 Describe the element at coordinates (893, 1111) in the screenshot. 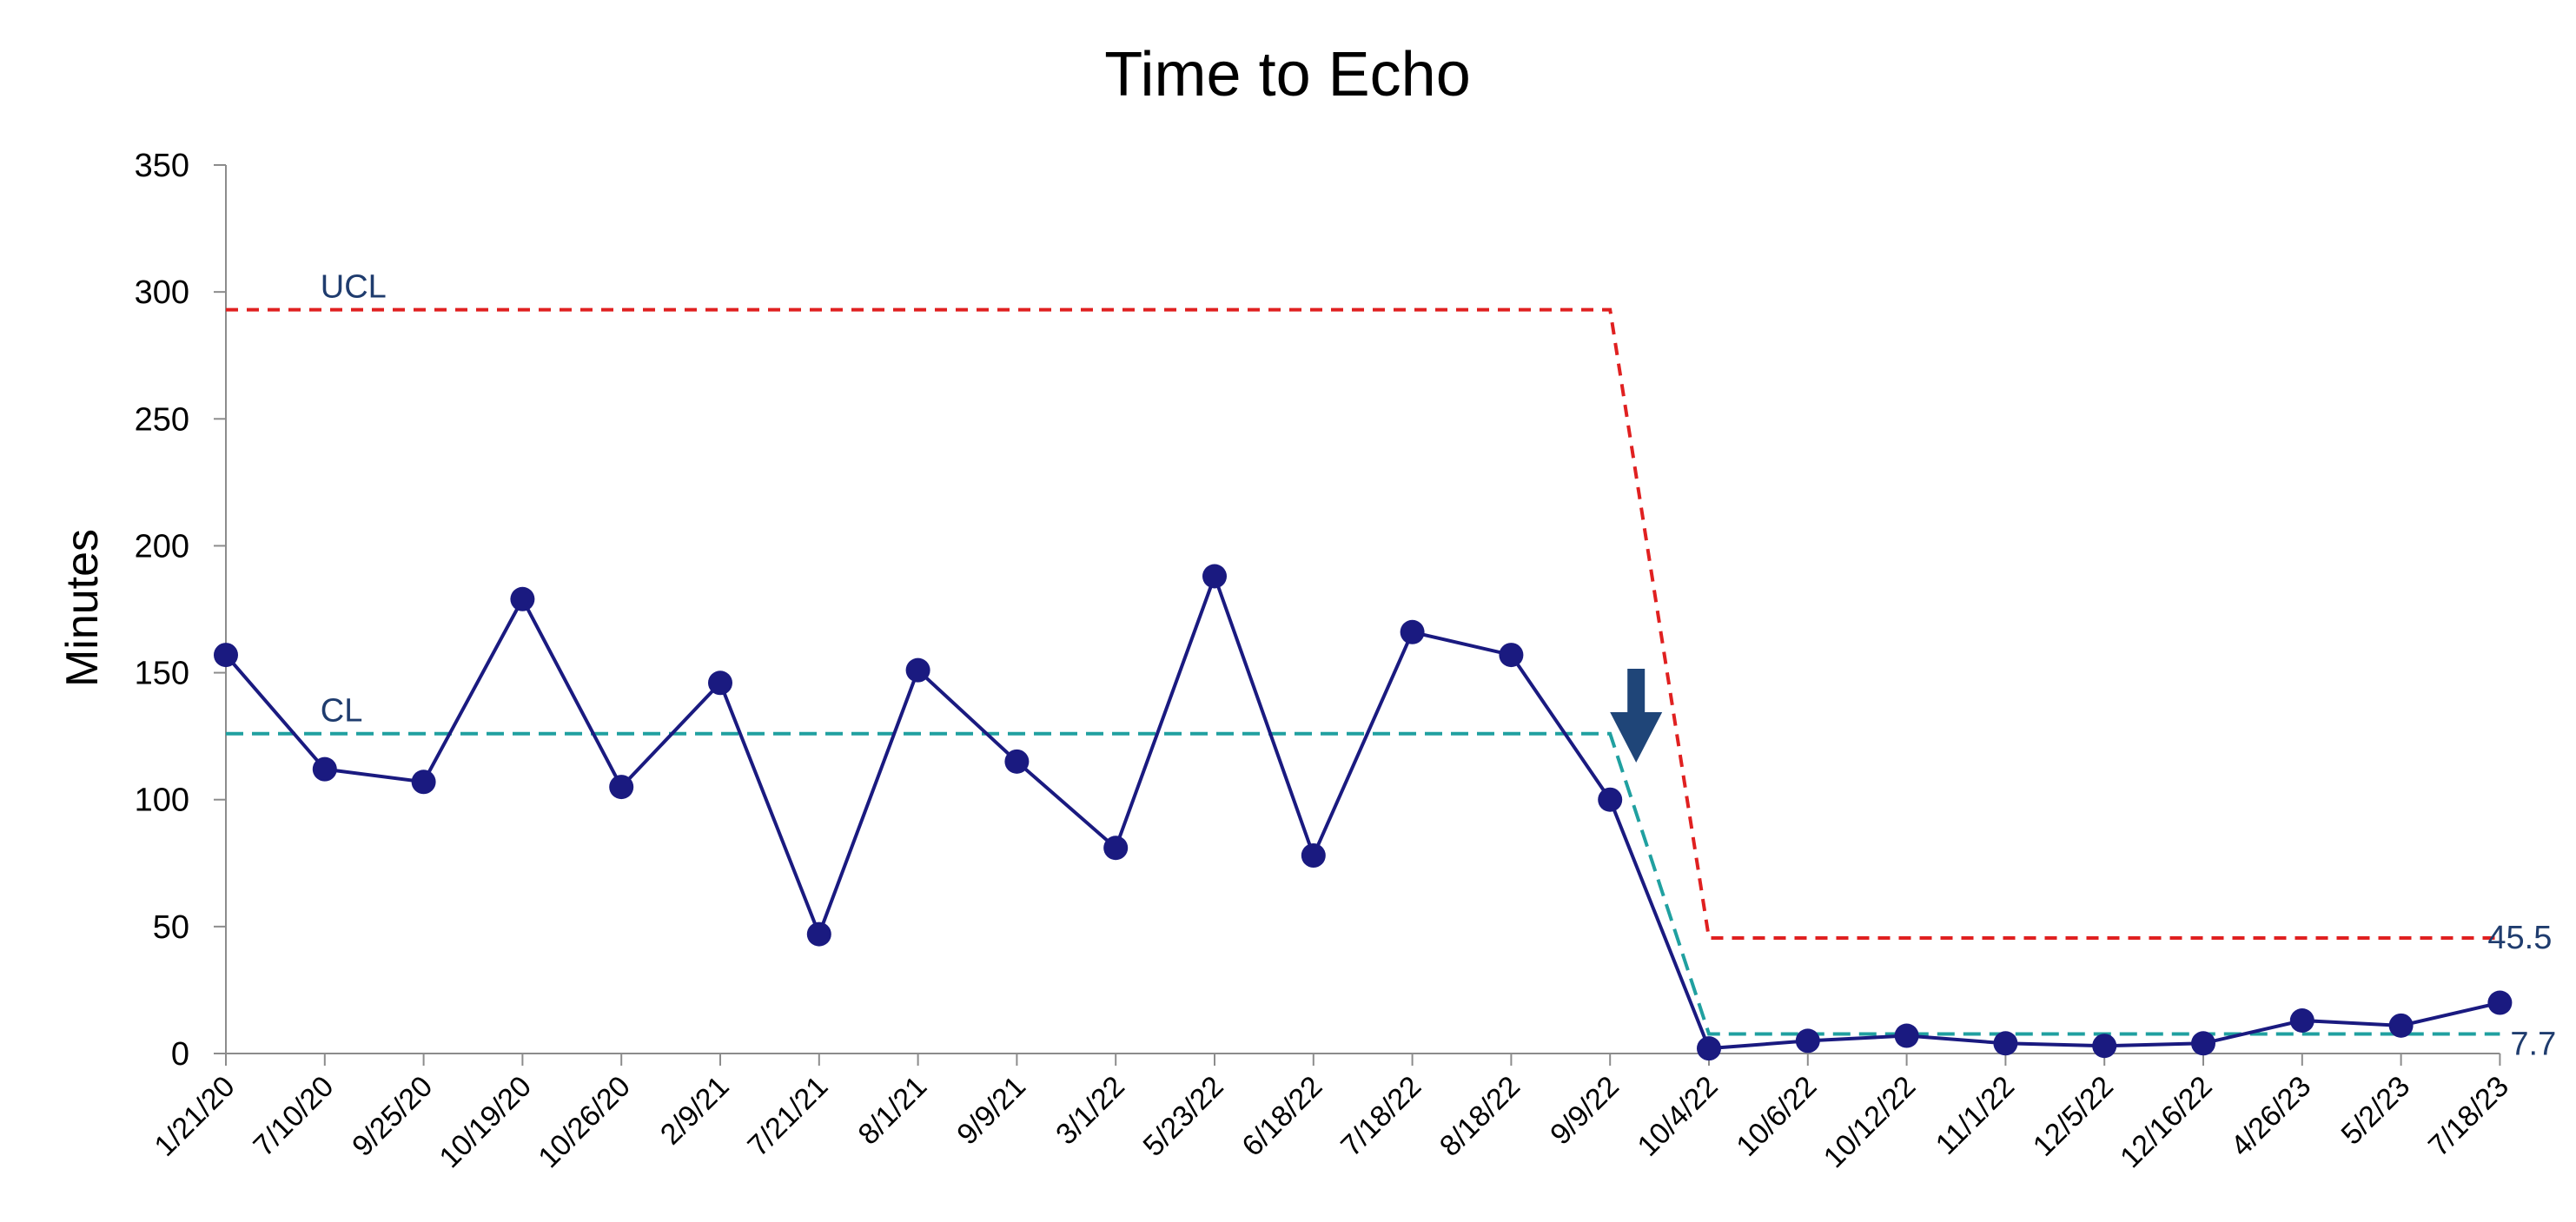

I see `x-tick-label: 8/1/21` at that location.